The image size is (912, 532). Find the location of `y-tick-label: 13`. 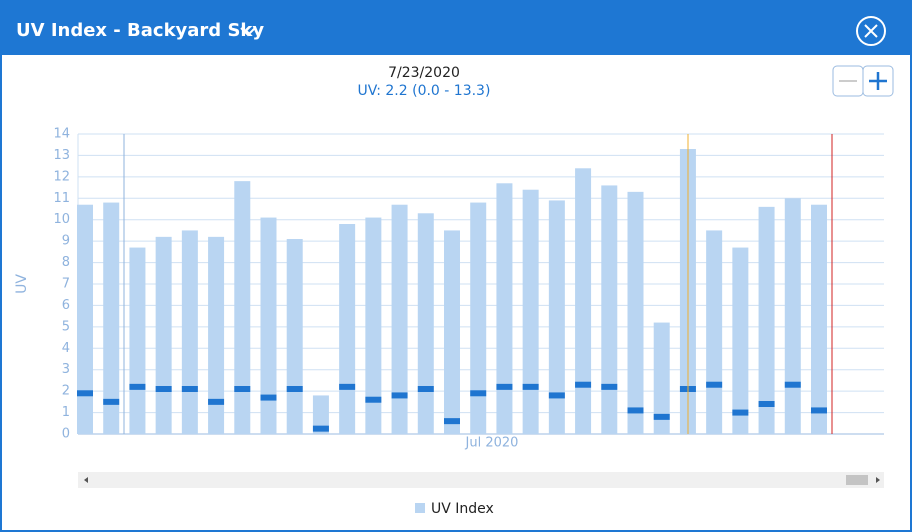

y-tick-label: 13 is located at coordinates (61, 155).